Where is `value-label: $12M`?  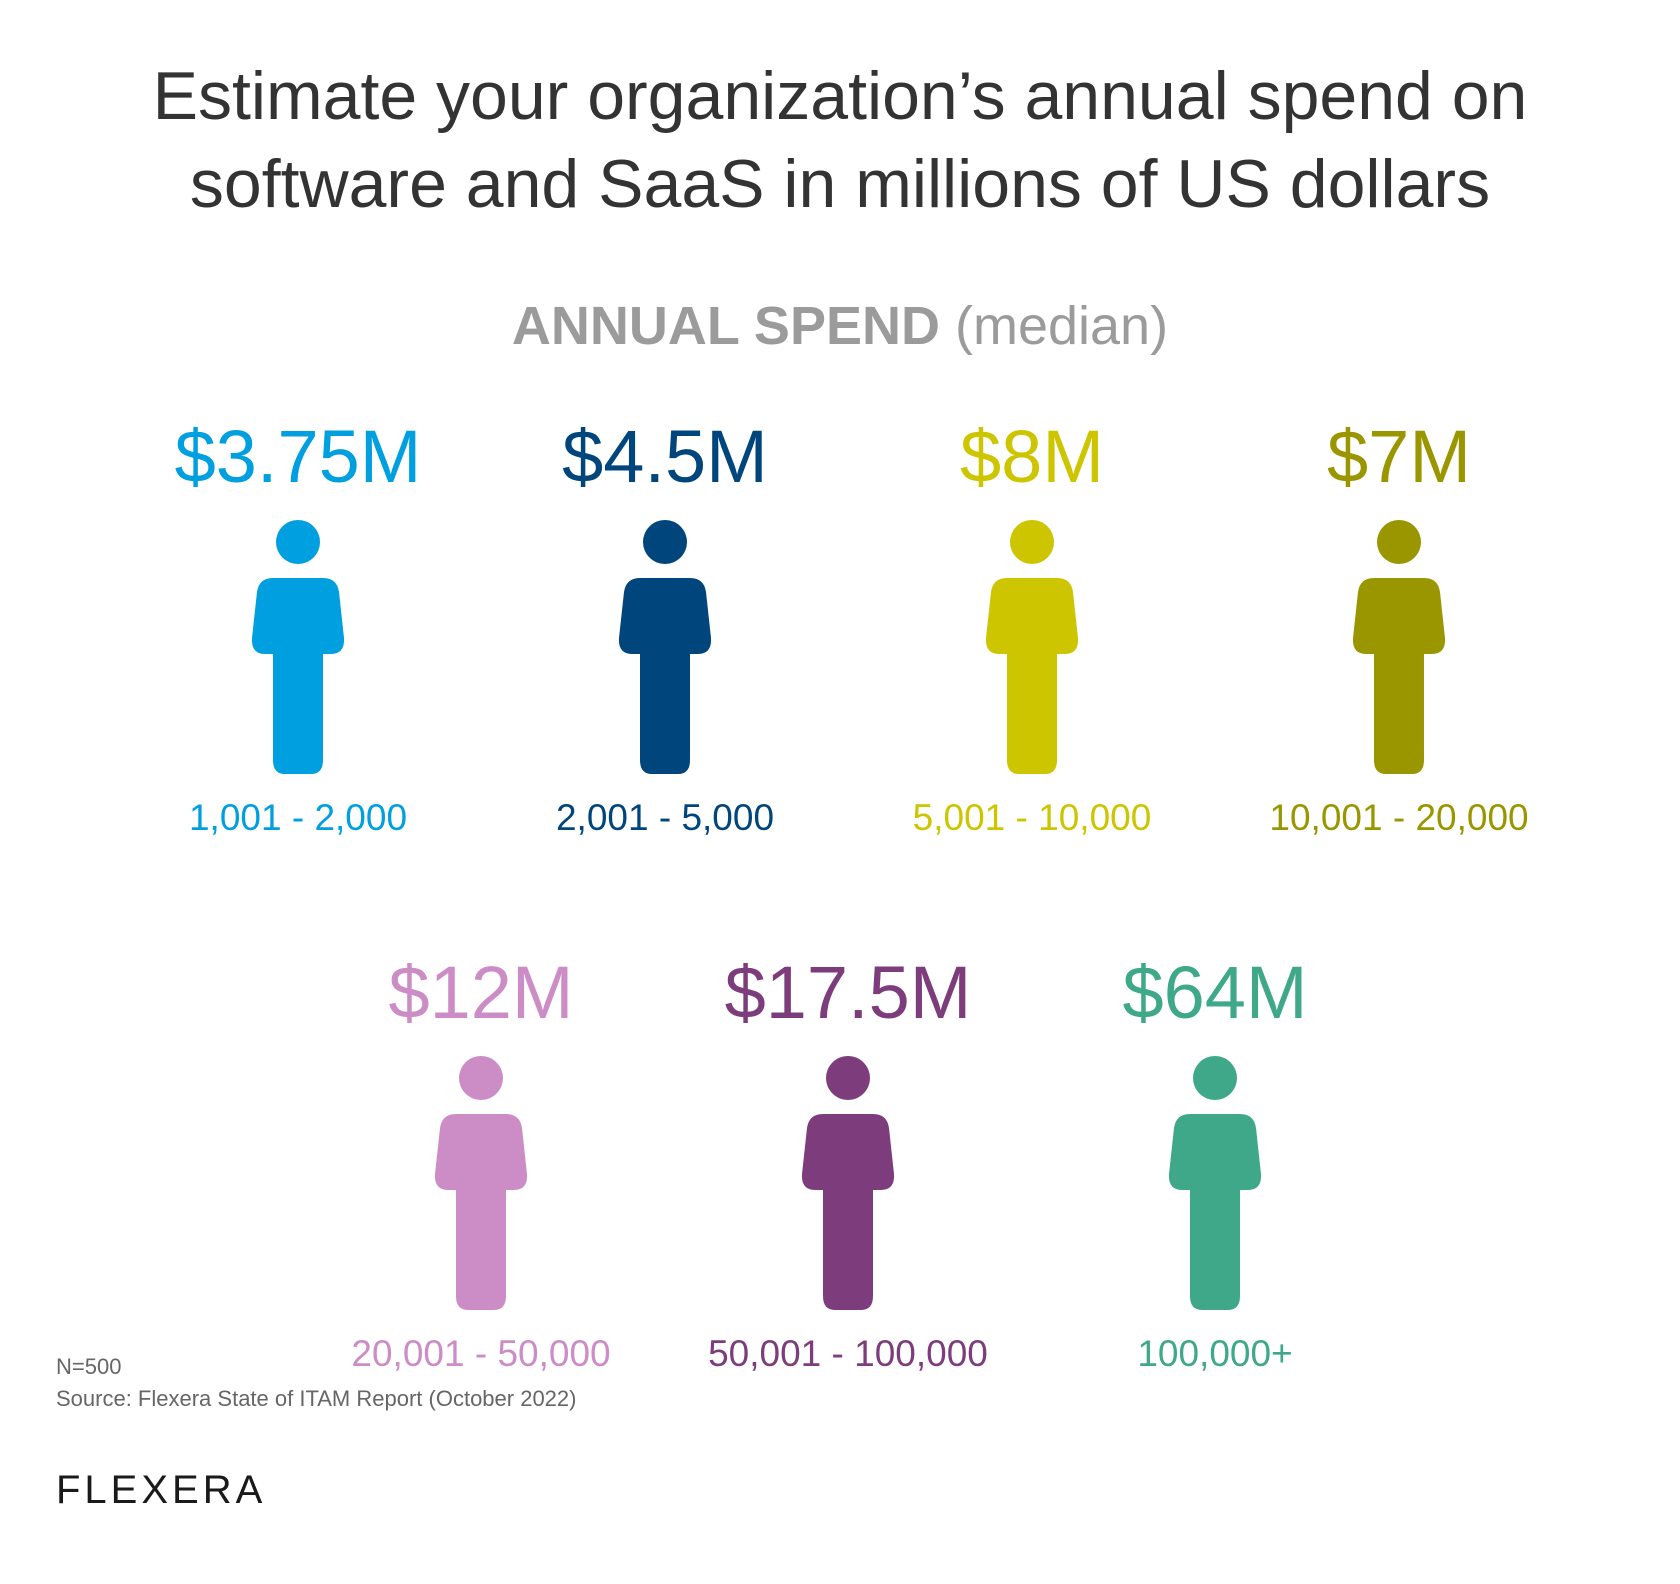 value-label: $12M is located at coordinates (481, 992).